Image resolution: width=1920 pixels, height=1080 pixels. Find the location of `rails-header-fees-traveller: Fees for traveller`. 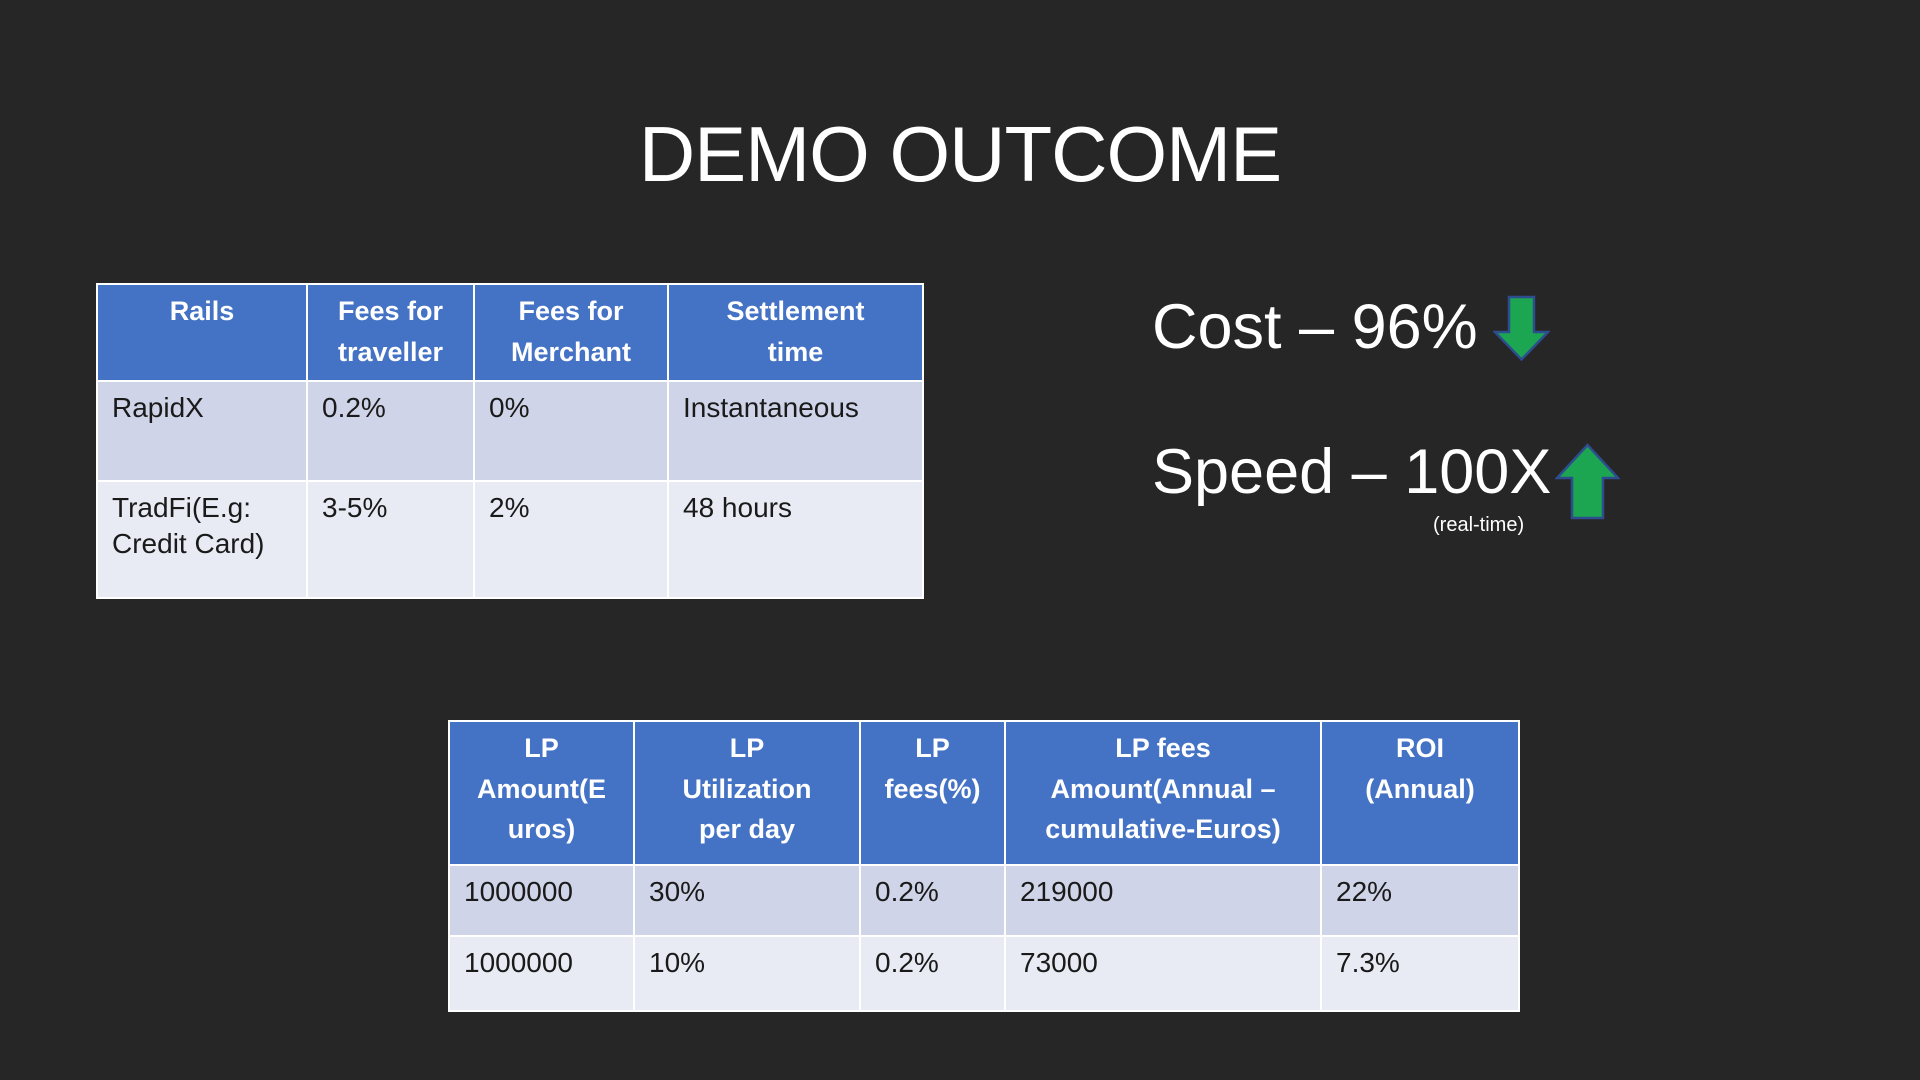

rails-header-fees-traveller: Fees for traveller is located at coordinates (390, 332).